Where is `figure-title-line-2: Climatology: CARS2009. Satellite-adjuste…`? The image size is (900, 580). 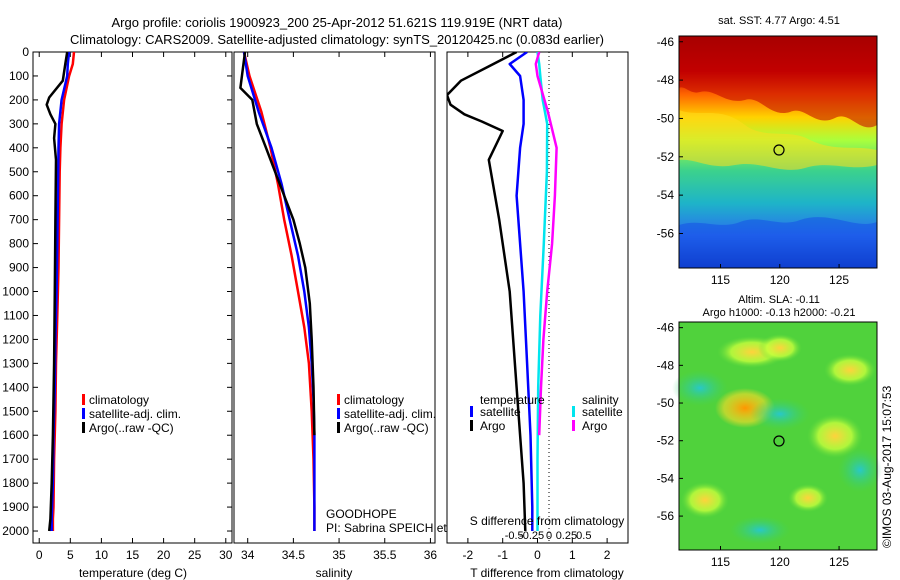
figure-title-line-2: Climatology: CARS2009. Satellite-adjuste… is located at coordinates (337, 39).